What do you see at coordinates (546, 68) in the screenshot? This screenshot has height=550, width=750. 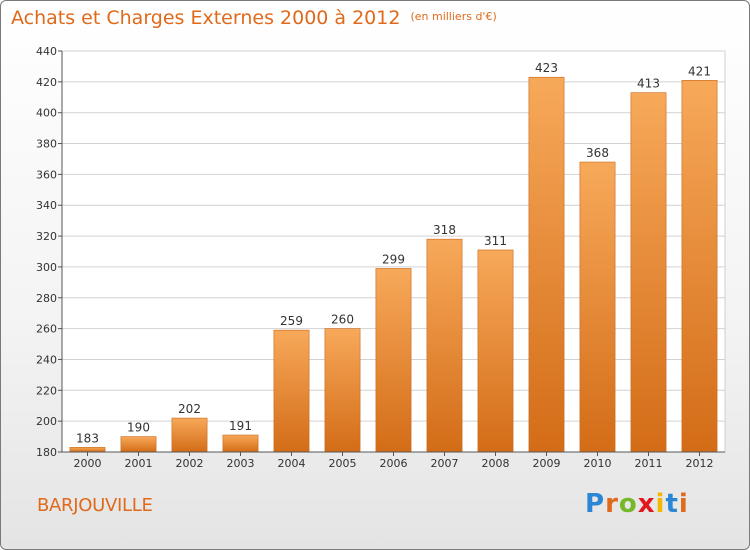 I see `data-label-2009: 423` at bounding box center [546, 68].